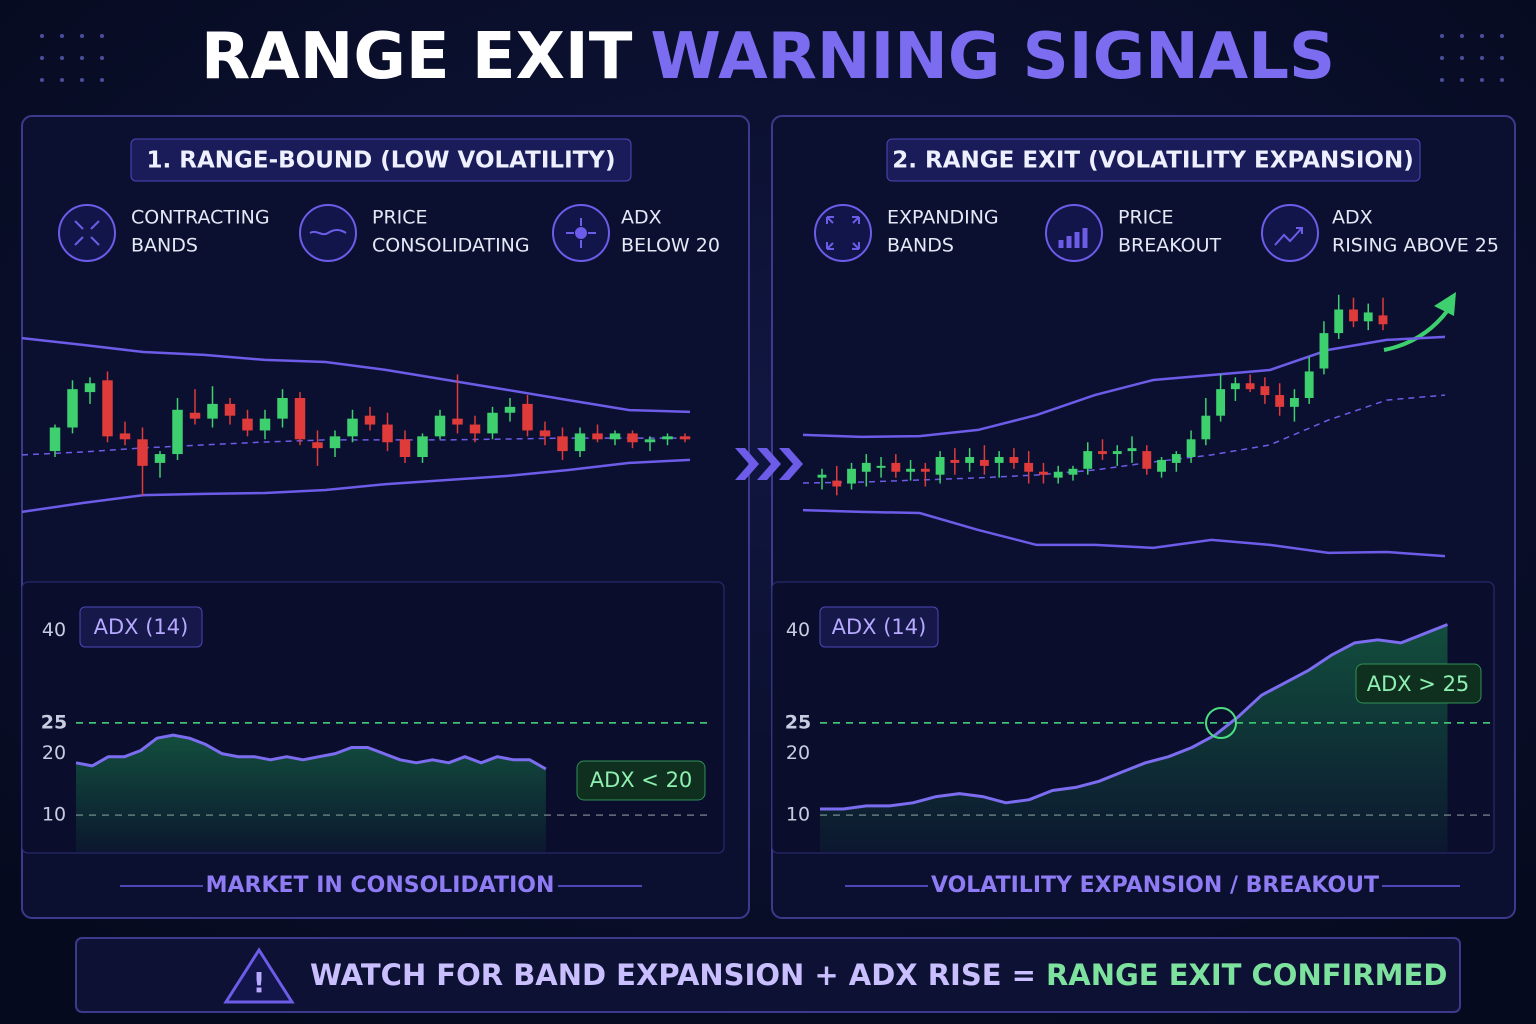 The width and height of the screenshot is (1536, 1024). What do you see at coordinates (1445, 304) in the screenshot?
I see `arrow-head` at bounding box center [1445, 304].